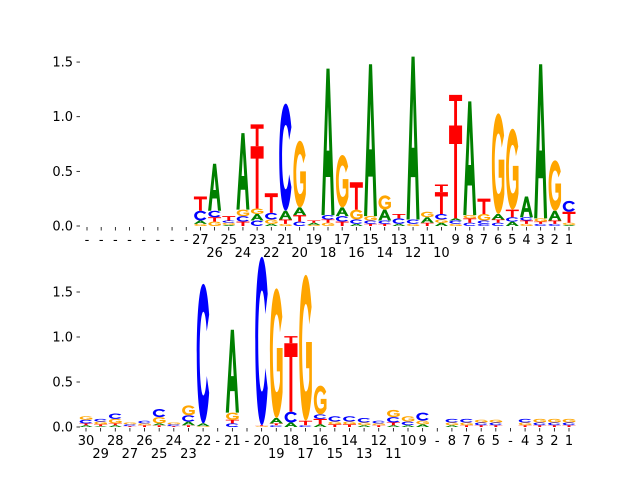  What do you see at coordinates (285, 240) in the screenshot?
I see `x-tick-label: 21` at bounding box center [285, 240].